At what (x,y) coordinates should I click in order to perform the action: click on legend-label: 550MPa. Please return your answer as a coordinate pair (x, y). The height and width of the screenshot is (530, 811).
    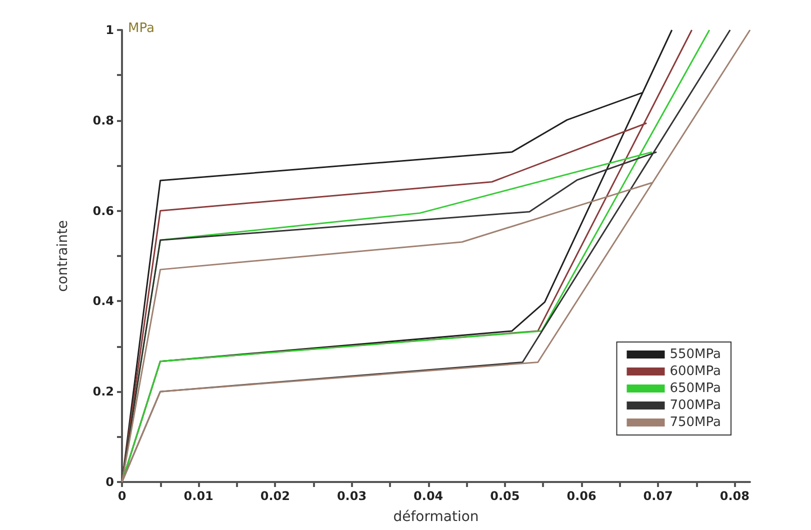
    Looking at the image, I should click on (696, 354).